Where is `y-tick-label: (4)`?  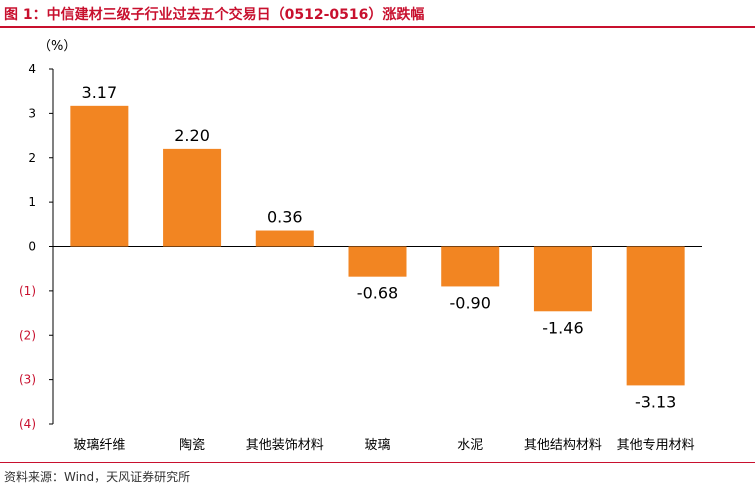 y-tick-label: (4) is located at coordinates (27, 424).